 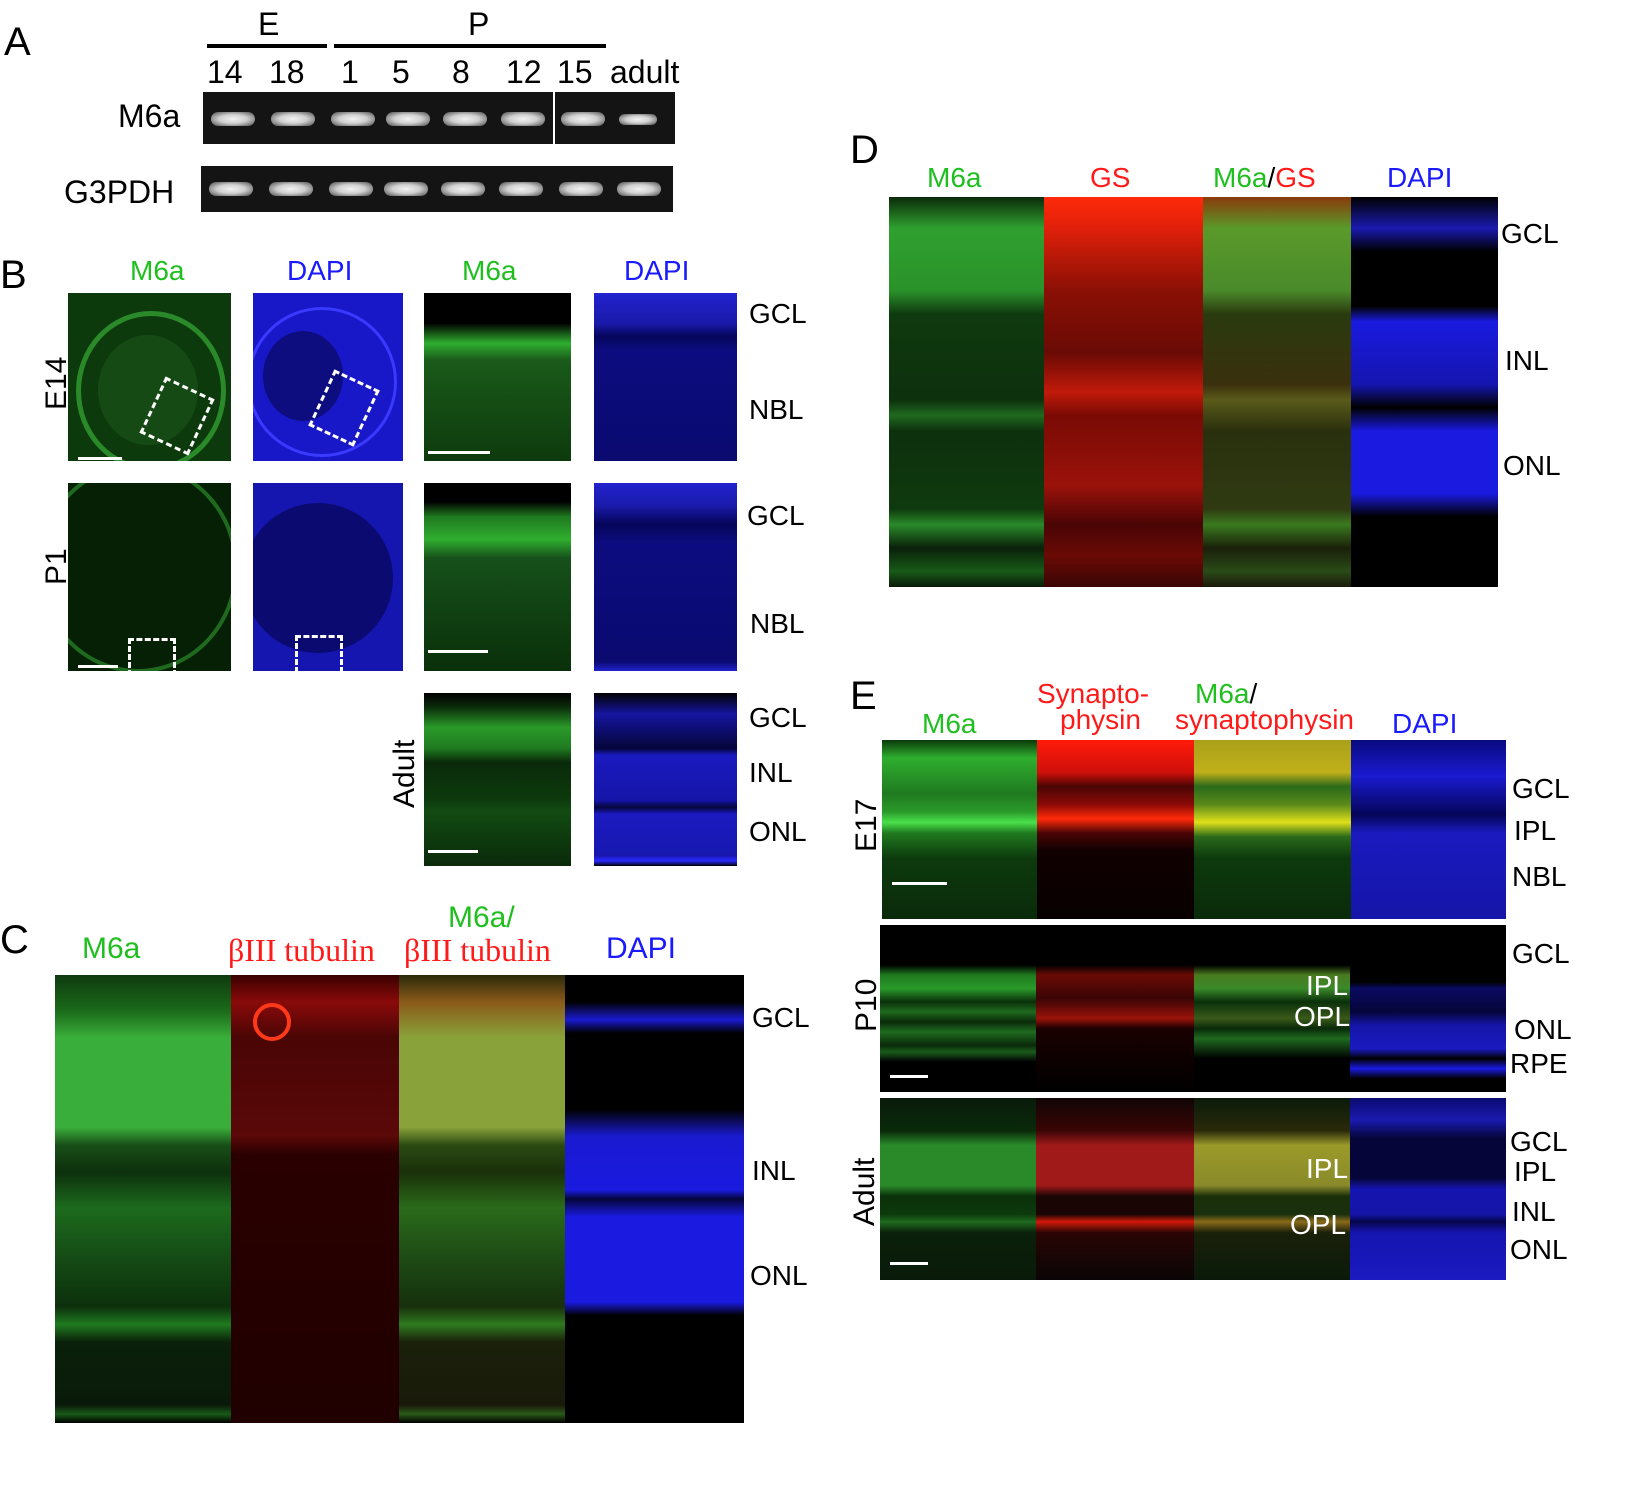 What do you see at coordinates (481, 917) in the screenshot?
I see `merge-m6a: M6a/` at bounding box center [481, 917].